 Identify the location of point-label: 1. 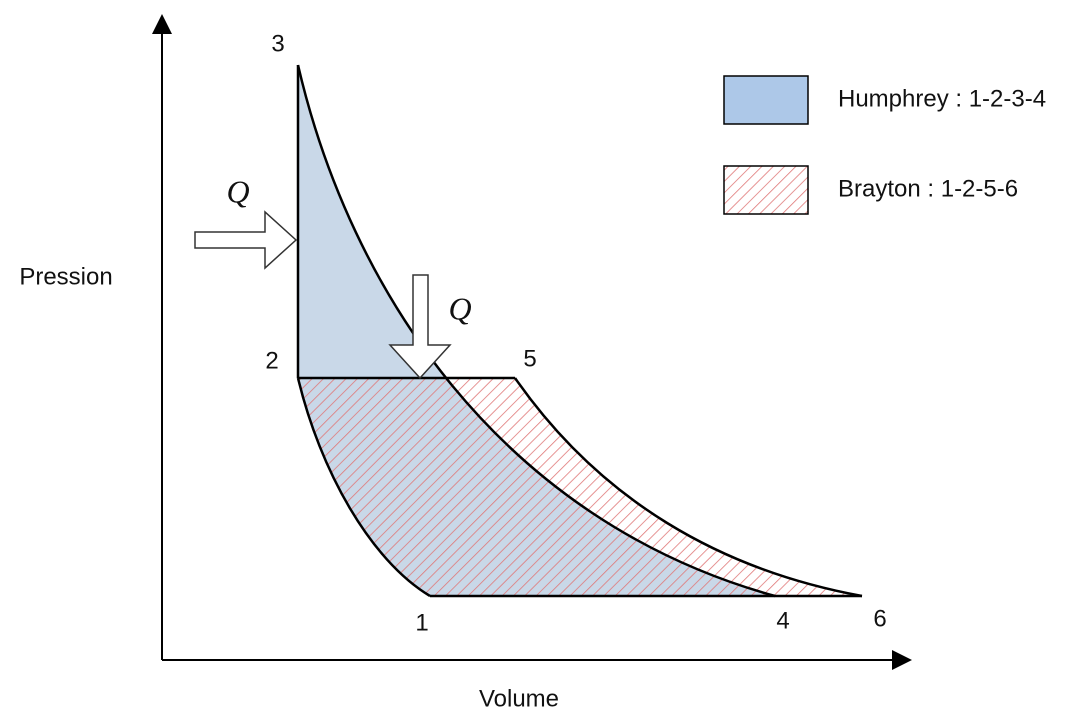
(421, 622).